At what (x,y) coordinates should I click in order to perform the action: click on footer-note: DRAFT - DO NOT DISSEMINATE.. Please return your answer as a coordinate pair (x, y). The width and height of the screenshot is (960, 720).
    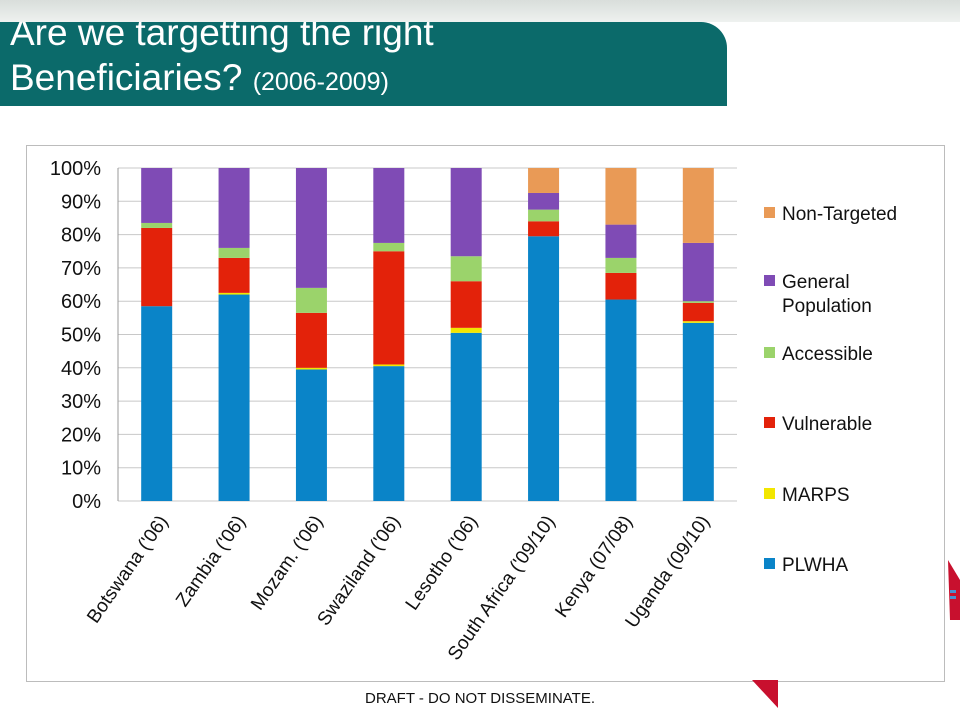
    Looking at the image, I should click on (480, 698).